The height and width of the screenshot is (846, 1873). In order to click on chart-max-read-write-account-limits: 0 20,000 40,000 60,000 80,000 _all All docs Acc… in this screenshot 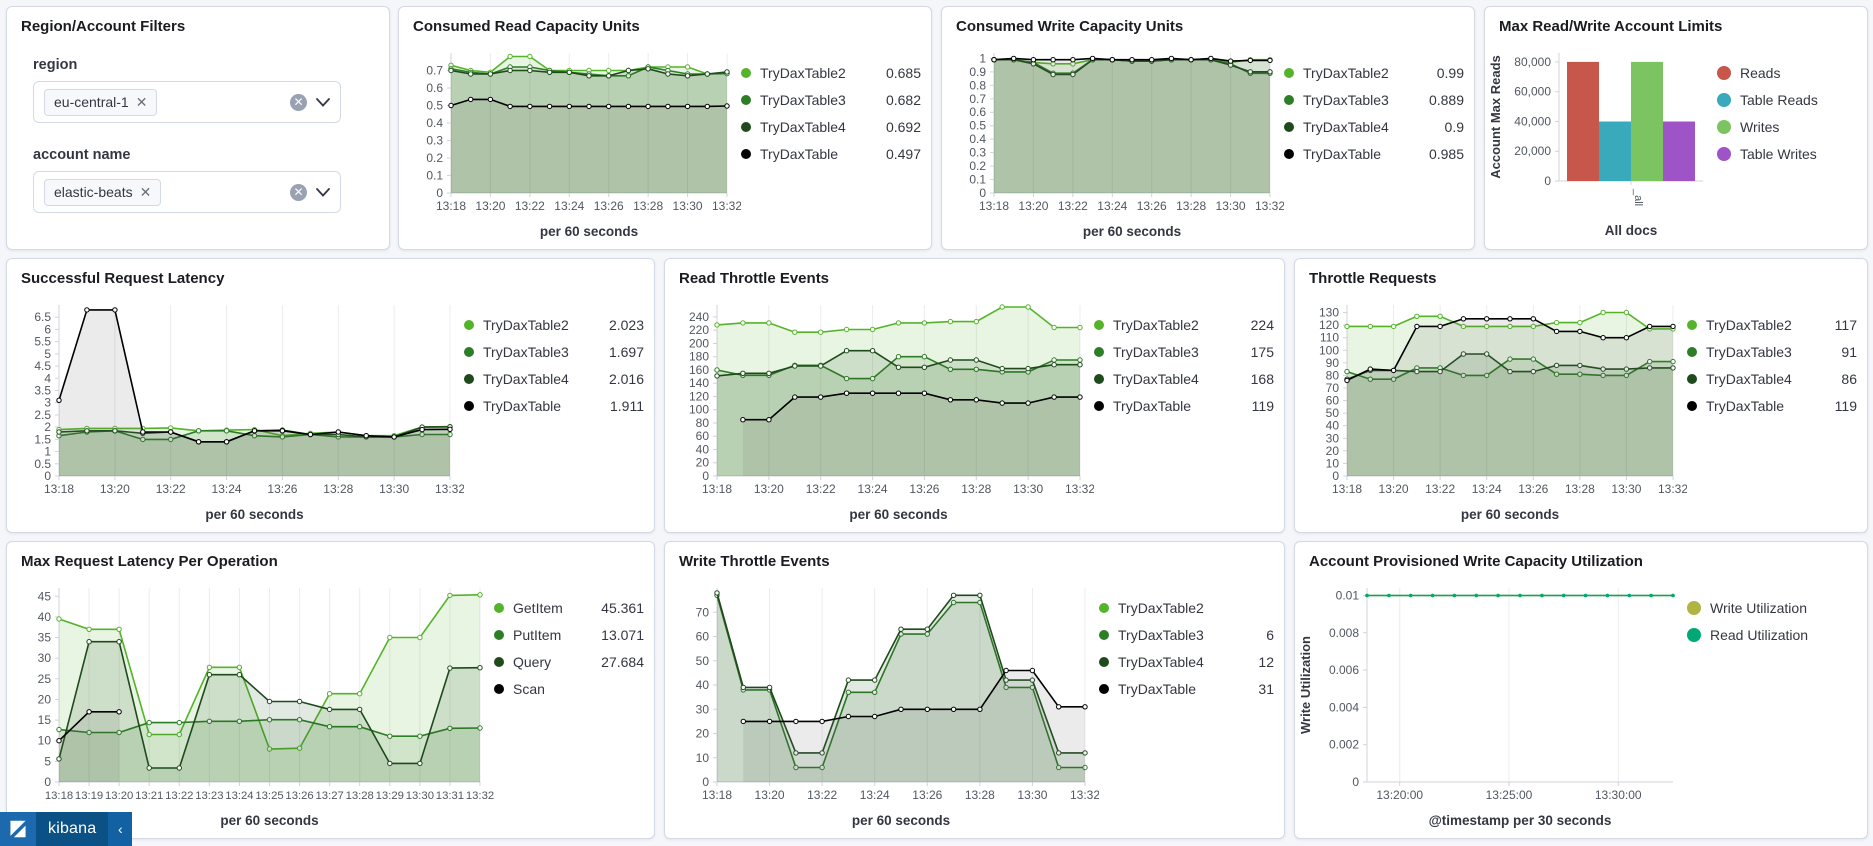, I will do `click(1601, 142)`.